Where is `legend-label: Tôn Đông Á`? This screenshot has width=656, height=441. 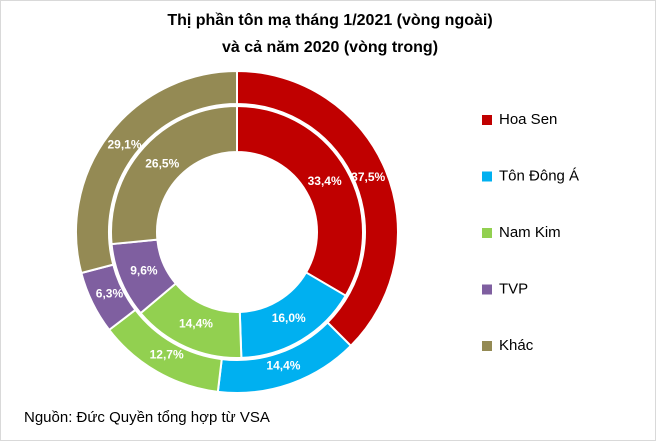
legend-label: Tôn Đông Á is located at coordinates (539, 175).